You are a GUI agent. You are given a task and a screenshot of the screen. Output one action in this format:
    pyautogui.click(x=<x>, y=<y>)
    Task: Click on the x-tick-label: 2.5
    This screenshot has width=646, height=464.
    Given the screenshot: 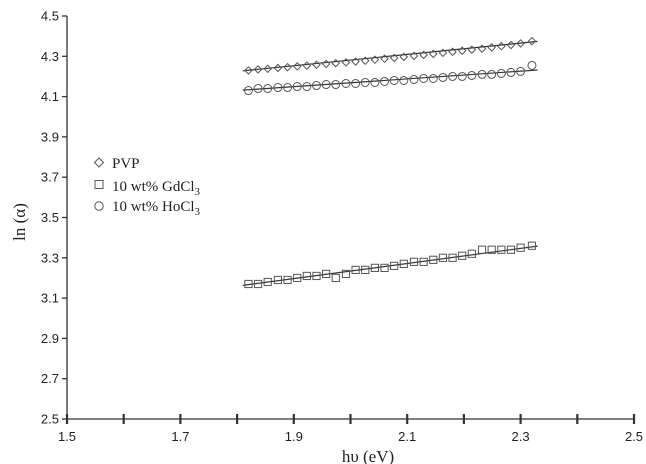 What is the action you would take?
    pyautogui.click(x=634, y=436)
    